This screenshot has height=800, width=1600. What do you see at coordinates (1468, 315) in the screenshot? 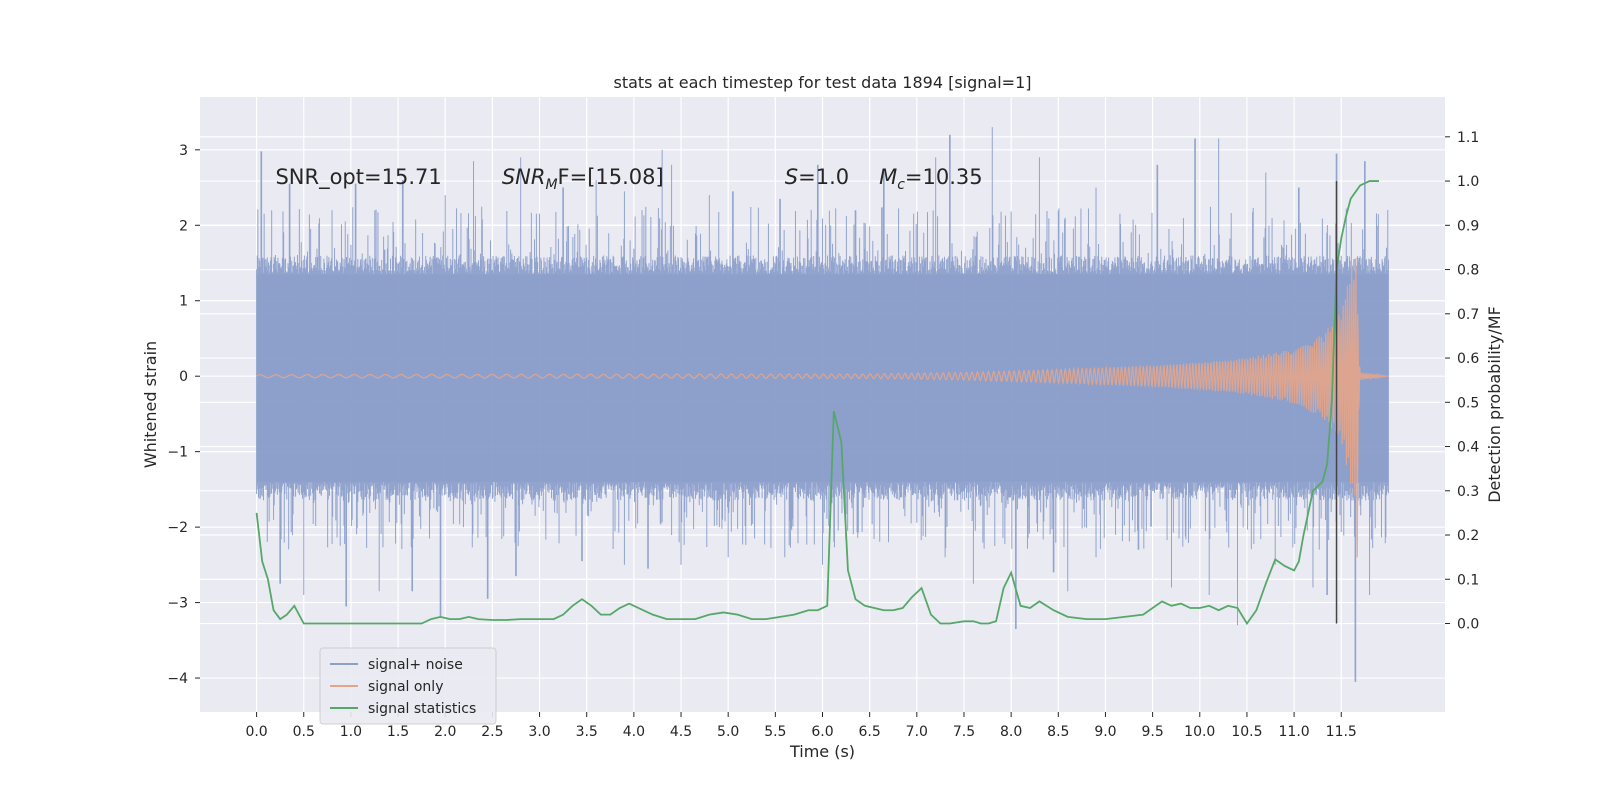
I see `y2-tick-label: 0.7` at bounding box center [1468, 315].